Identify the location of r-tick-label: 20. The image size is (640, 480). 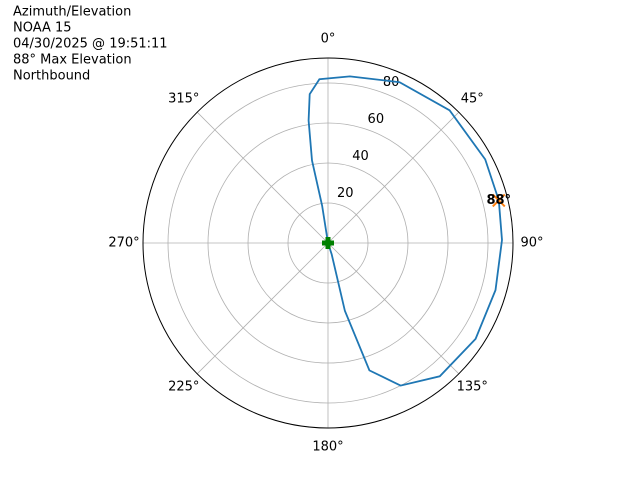
(345, 193).